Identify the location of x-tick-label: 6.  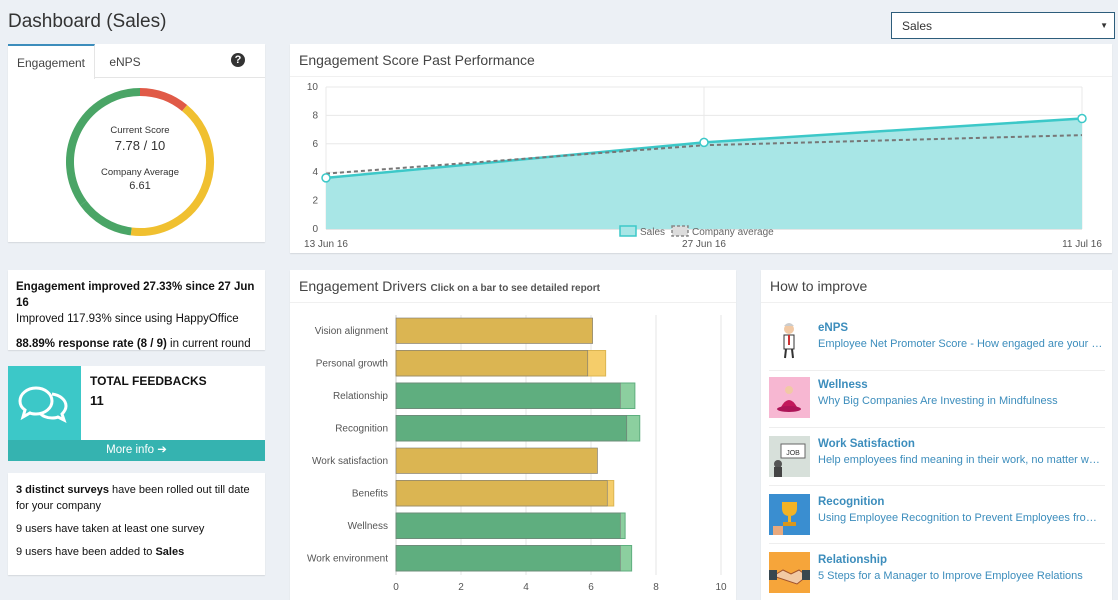
(591, 587).